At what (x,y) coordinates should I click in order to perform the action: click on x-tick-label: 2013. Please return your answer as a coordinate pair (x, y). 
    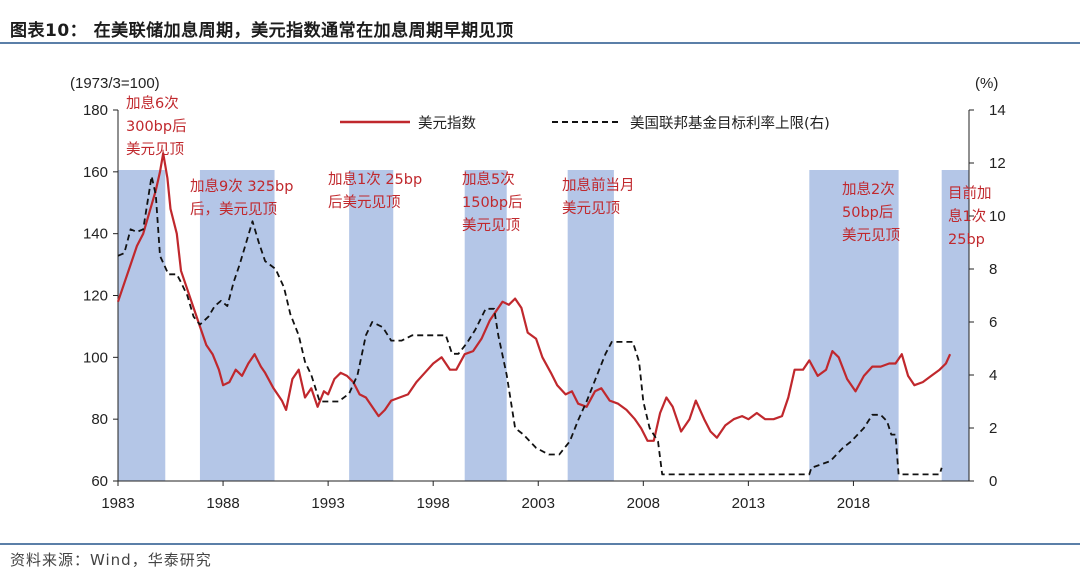
    Looking at the image, I should click on (748, 503).